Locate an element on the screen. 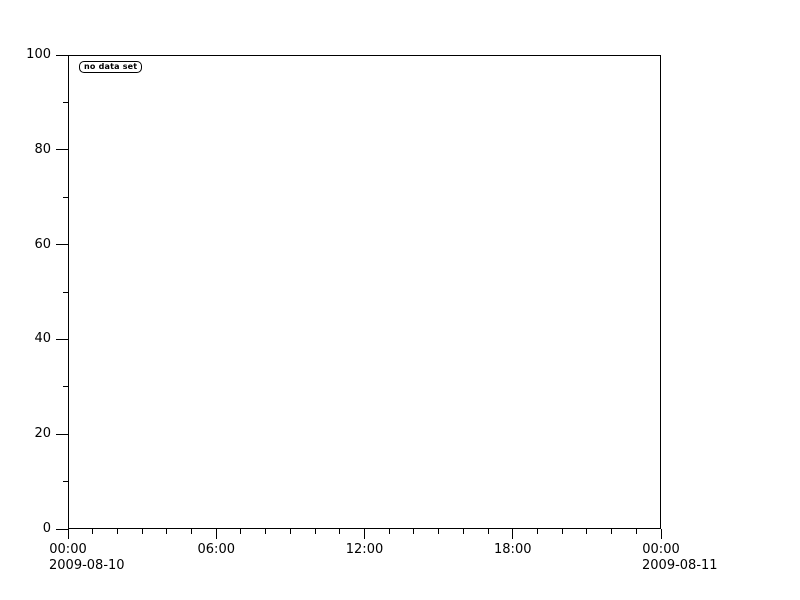  date-label: 2009-08-11 is located at coordinates (680, 565).